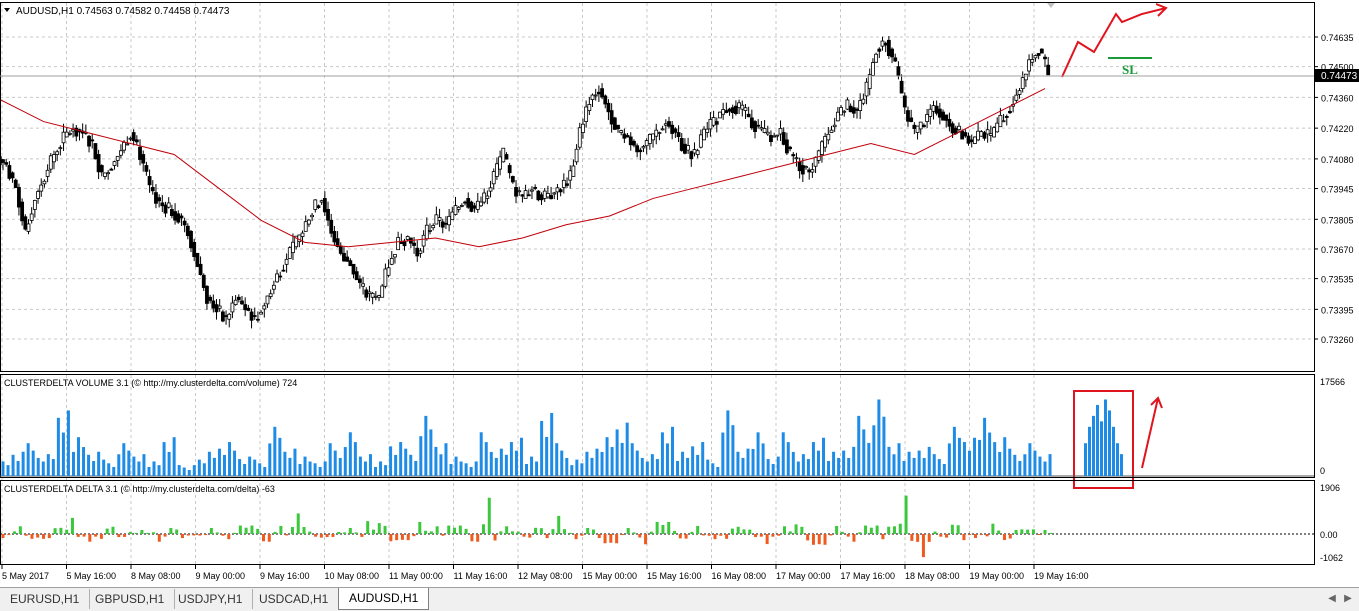 Image resolution: width=1359 pixels, height=611 pixels. What do you see at coordinates (1337, 190) in the screenshot?
I see `price-tick-label: 0.73945` at bounding box center [1337, 190].